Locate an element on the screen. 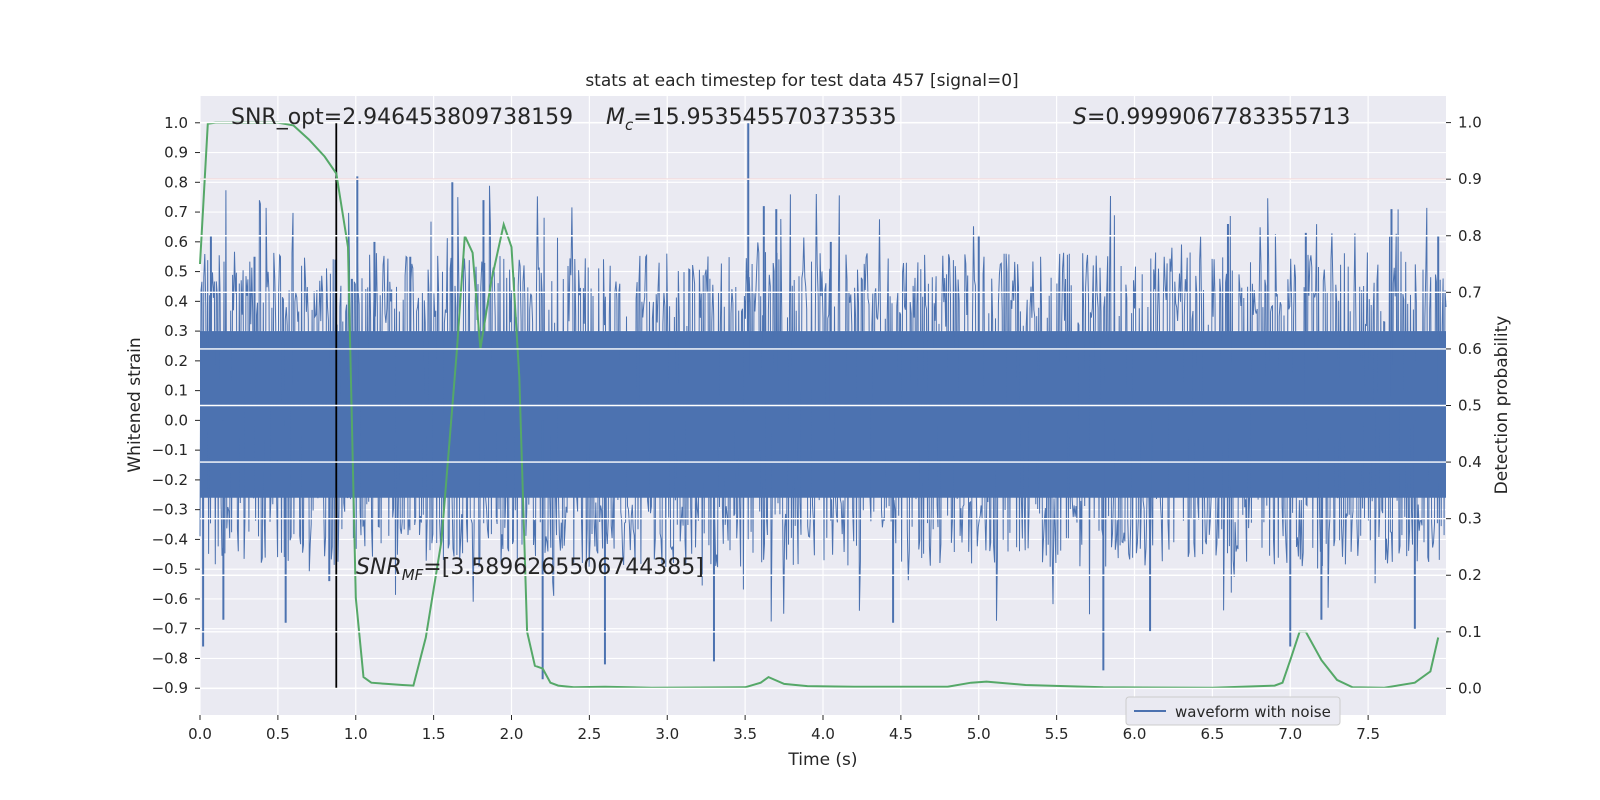 The width and height of the screenshot is (1600, 800). x-axis-label: Time (s) is located at coordinates (822, 760).